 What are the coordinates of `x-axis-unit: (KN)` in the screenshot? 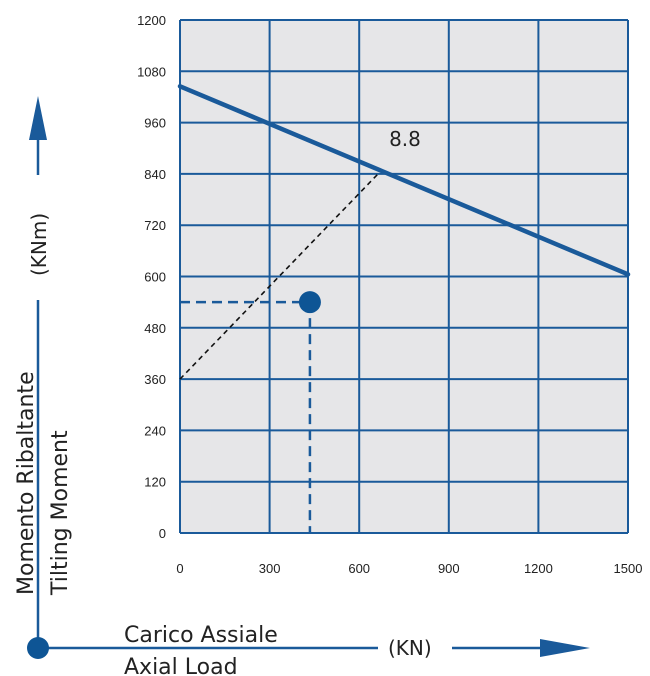 It's located at (410, 648).